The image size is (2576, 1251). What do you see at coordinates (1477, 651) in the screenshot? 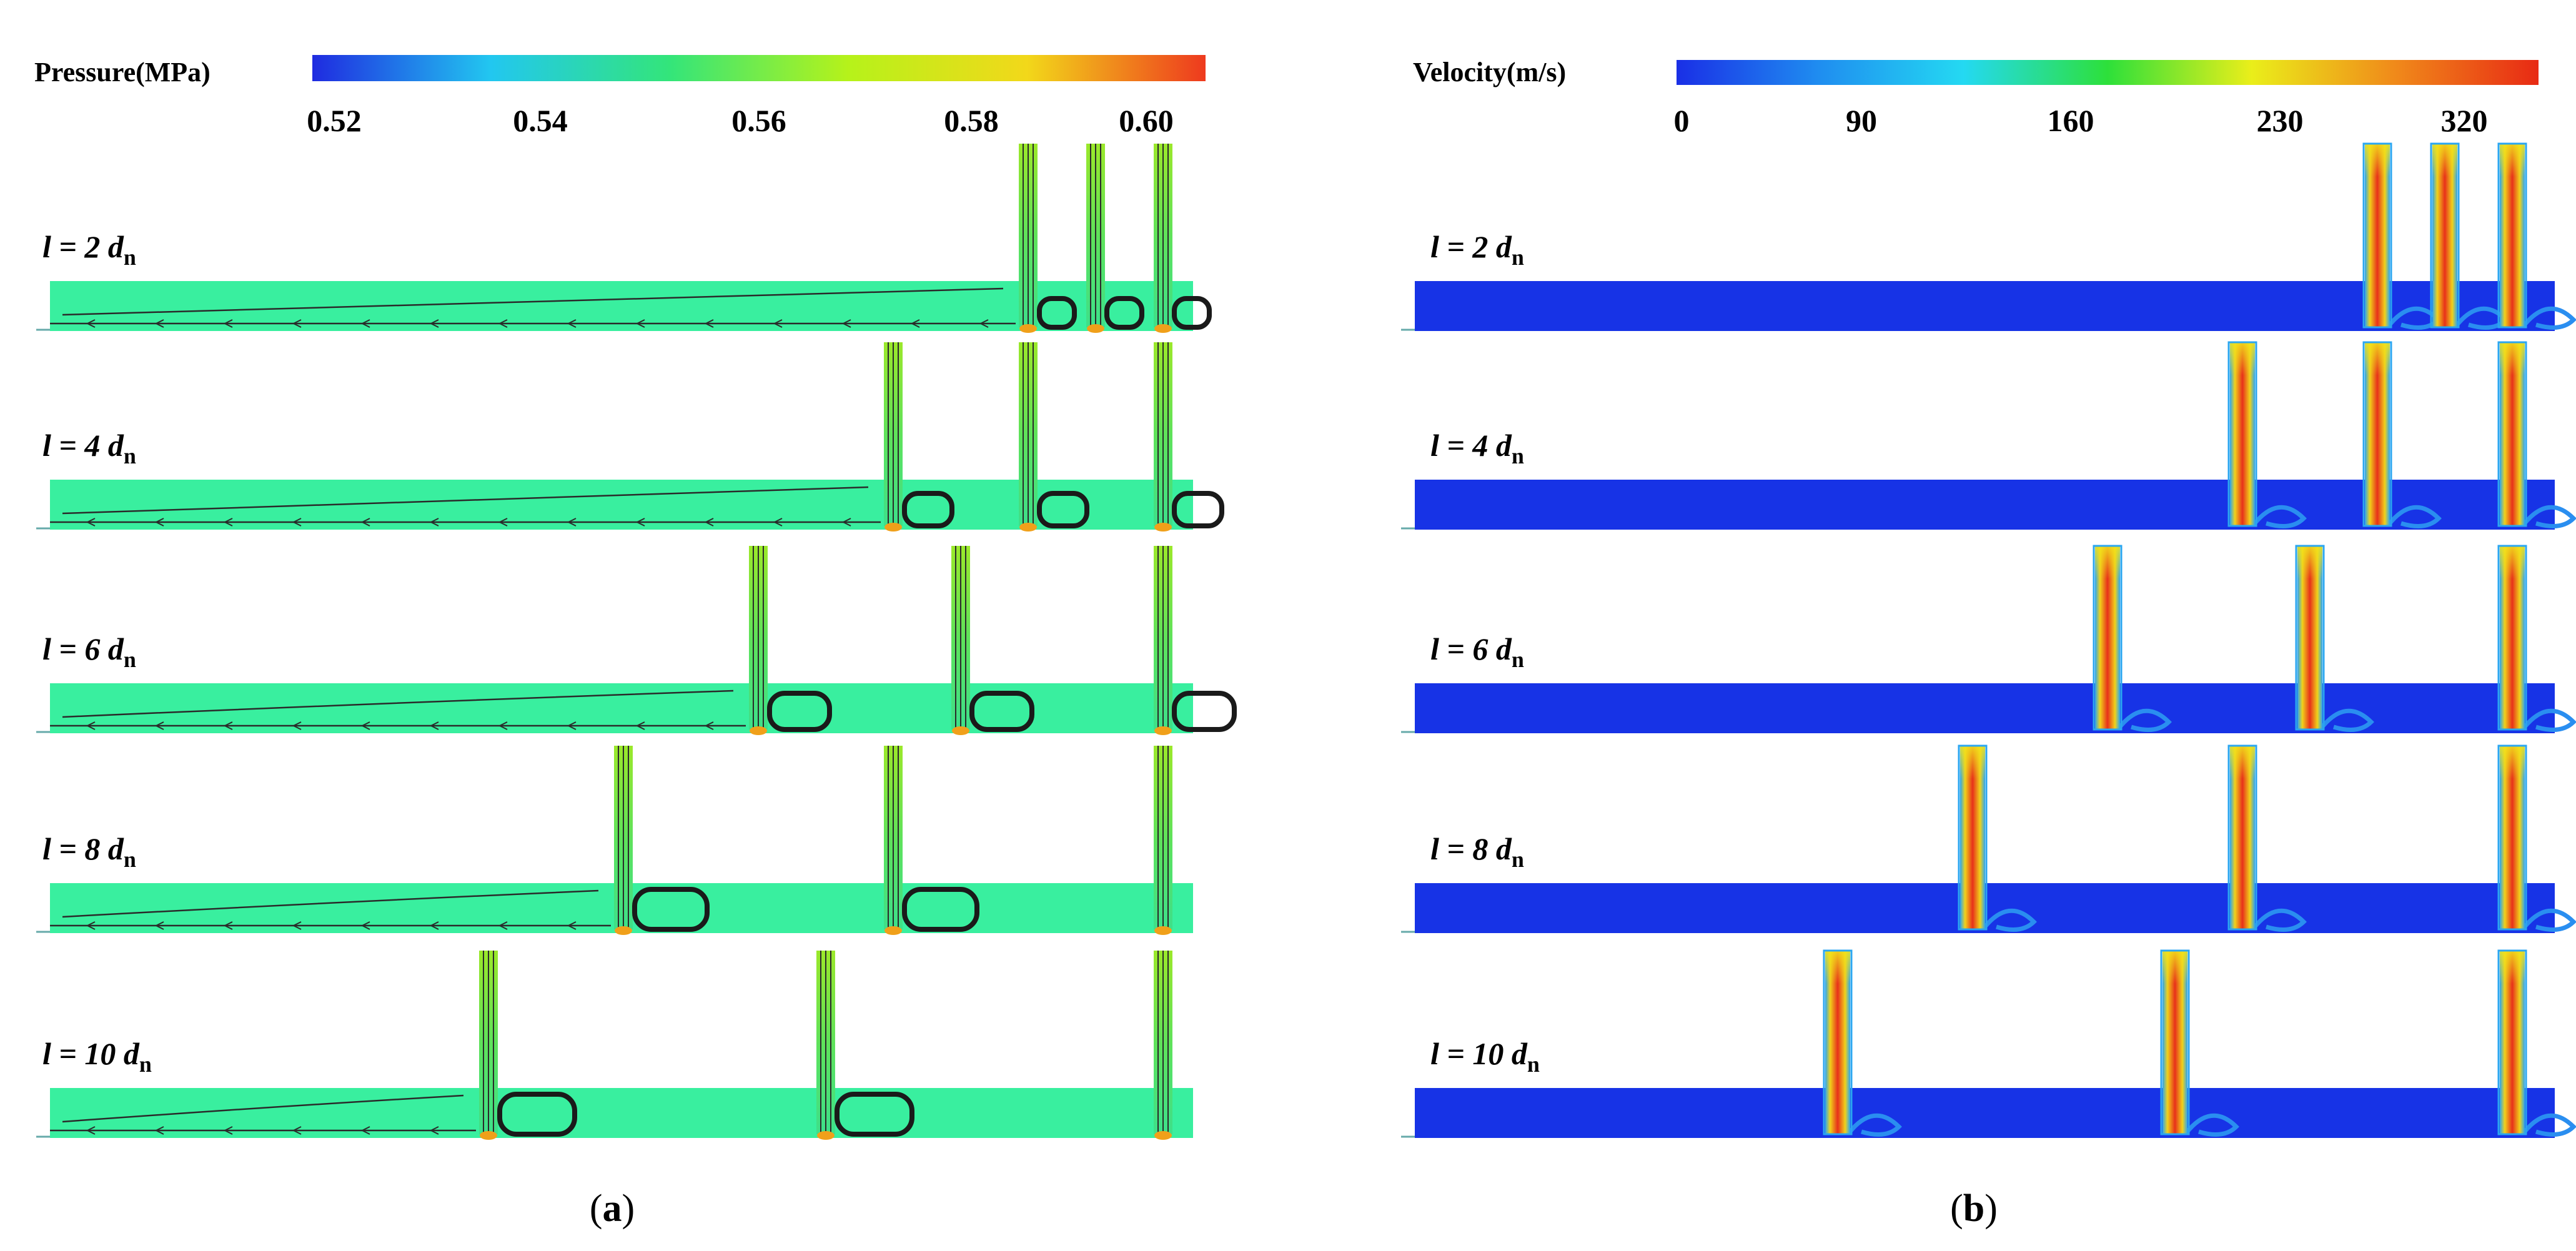
I see `velocity-row-label-2: l = 6 dn` at bounding box center [1477, 651].